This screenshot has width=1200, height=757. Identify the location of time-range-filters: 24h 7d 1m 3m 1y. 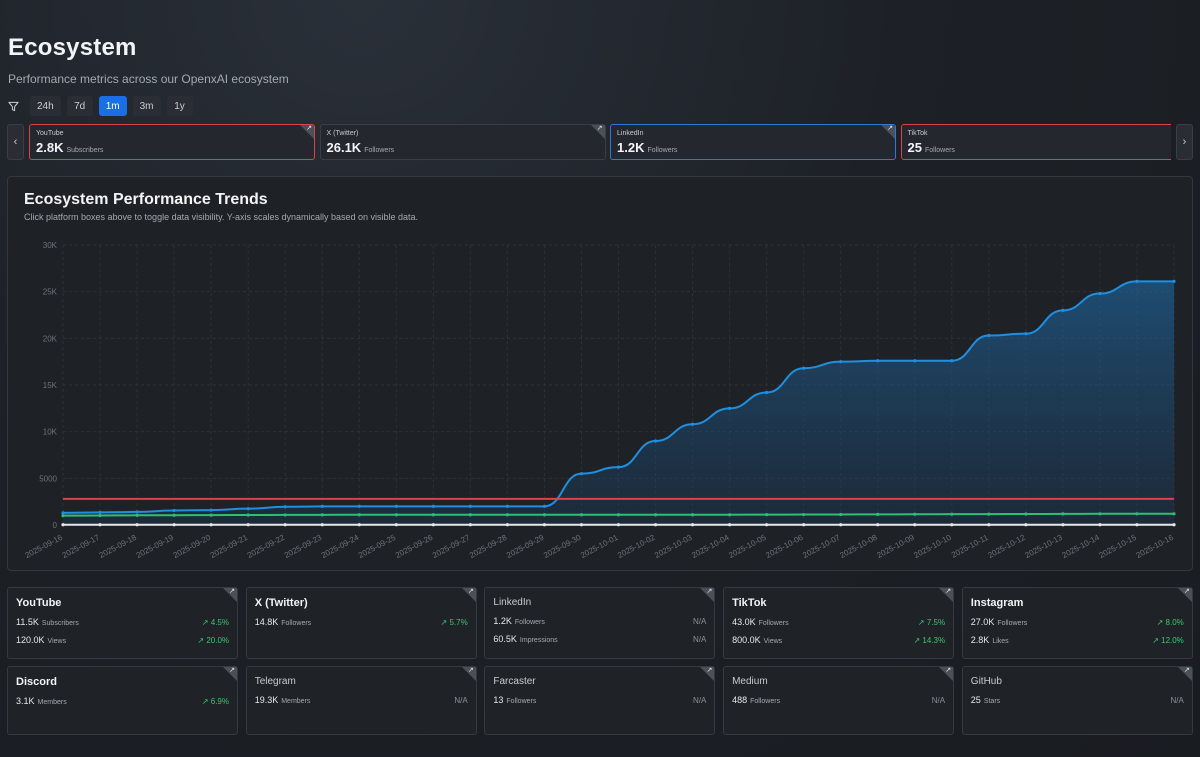
(99, 106).